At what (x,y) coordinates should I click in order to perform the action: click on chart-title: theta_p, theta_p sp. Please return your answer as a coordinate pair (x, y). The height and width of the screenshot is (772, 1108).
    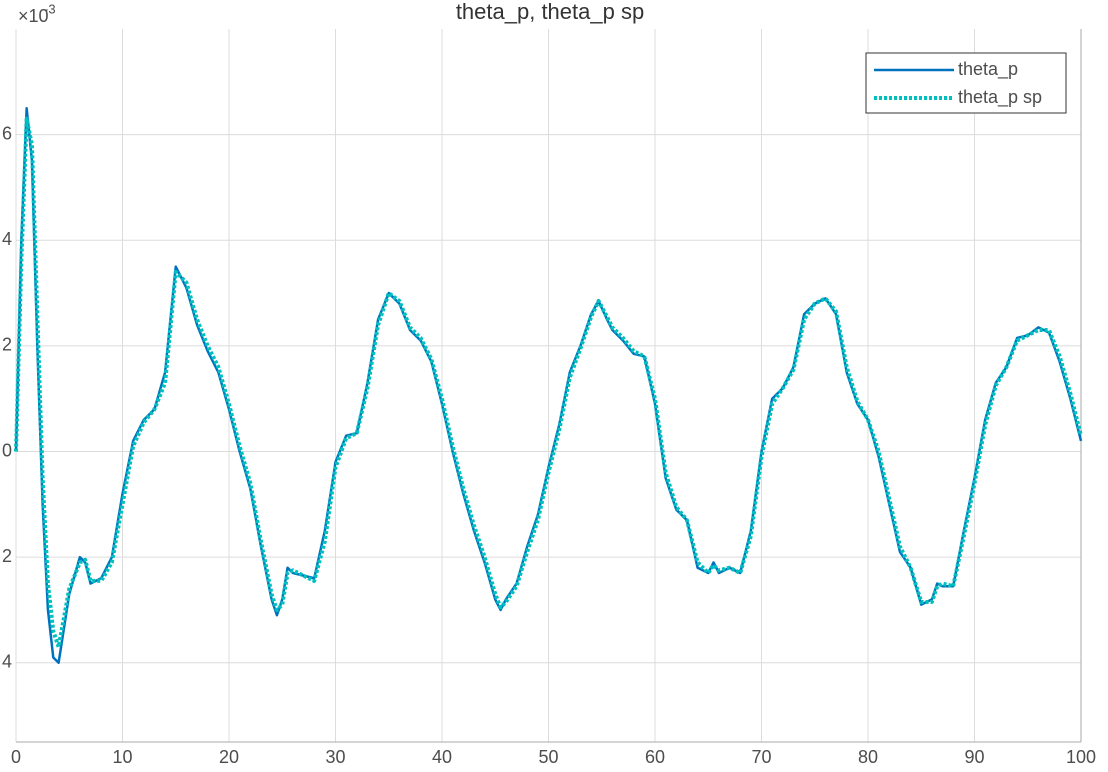
    Looking at the image, I should click on (550, 12).